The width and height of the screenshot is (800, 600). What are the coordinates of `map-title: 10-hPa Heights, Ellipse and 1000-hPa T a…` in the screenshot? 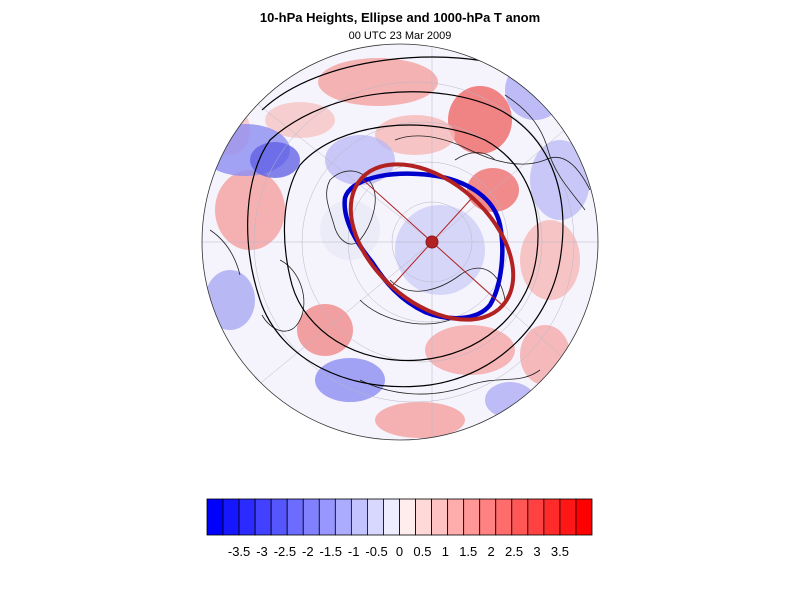 It's located at (400, 17).